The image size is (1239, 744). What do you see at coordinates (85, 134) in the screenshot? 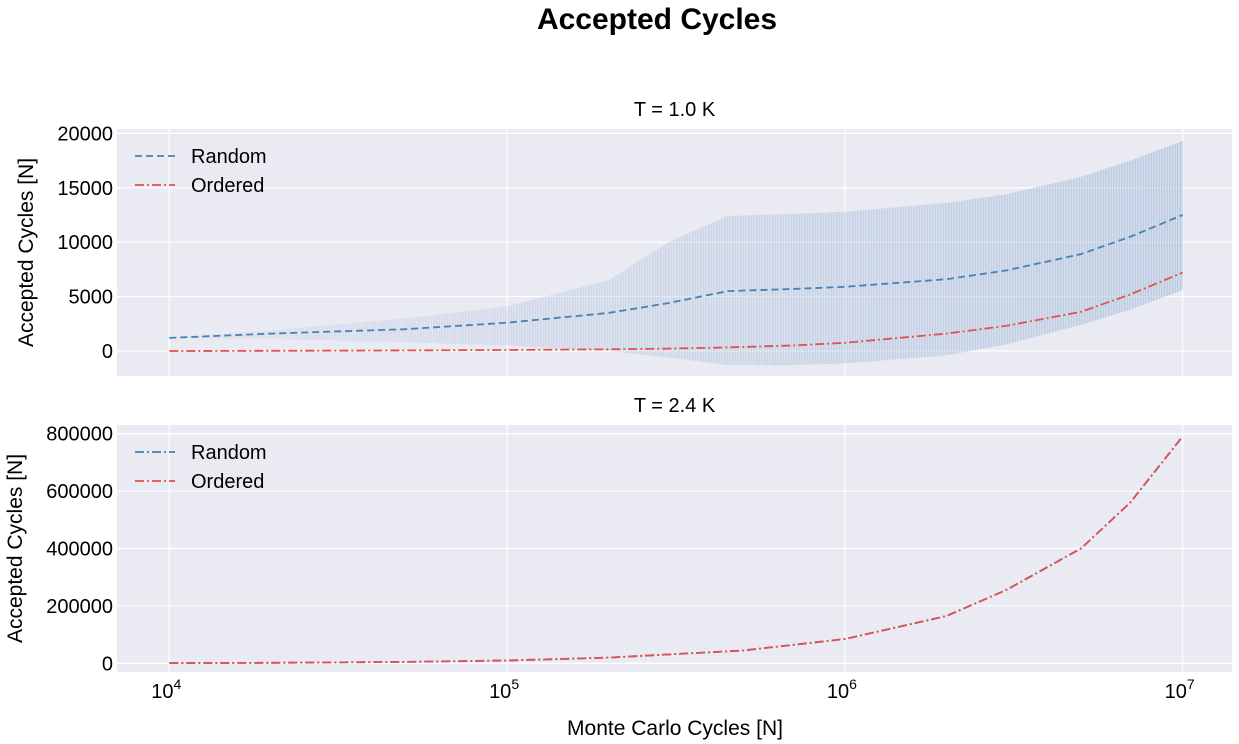
I see `y-tick-label: 20000` at bounding box center [85, 134].